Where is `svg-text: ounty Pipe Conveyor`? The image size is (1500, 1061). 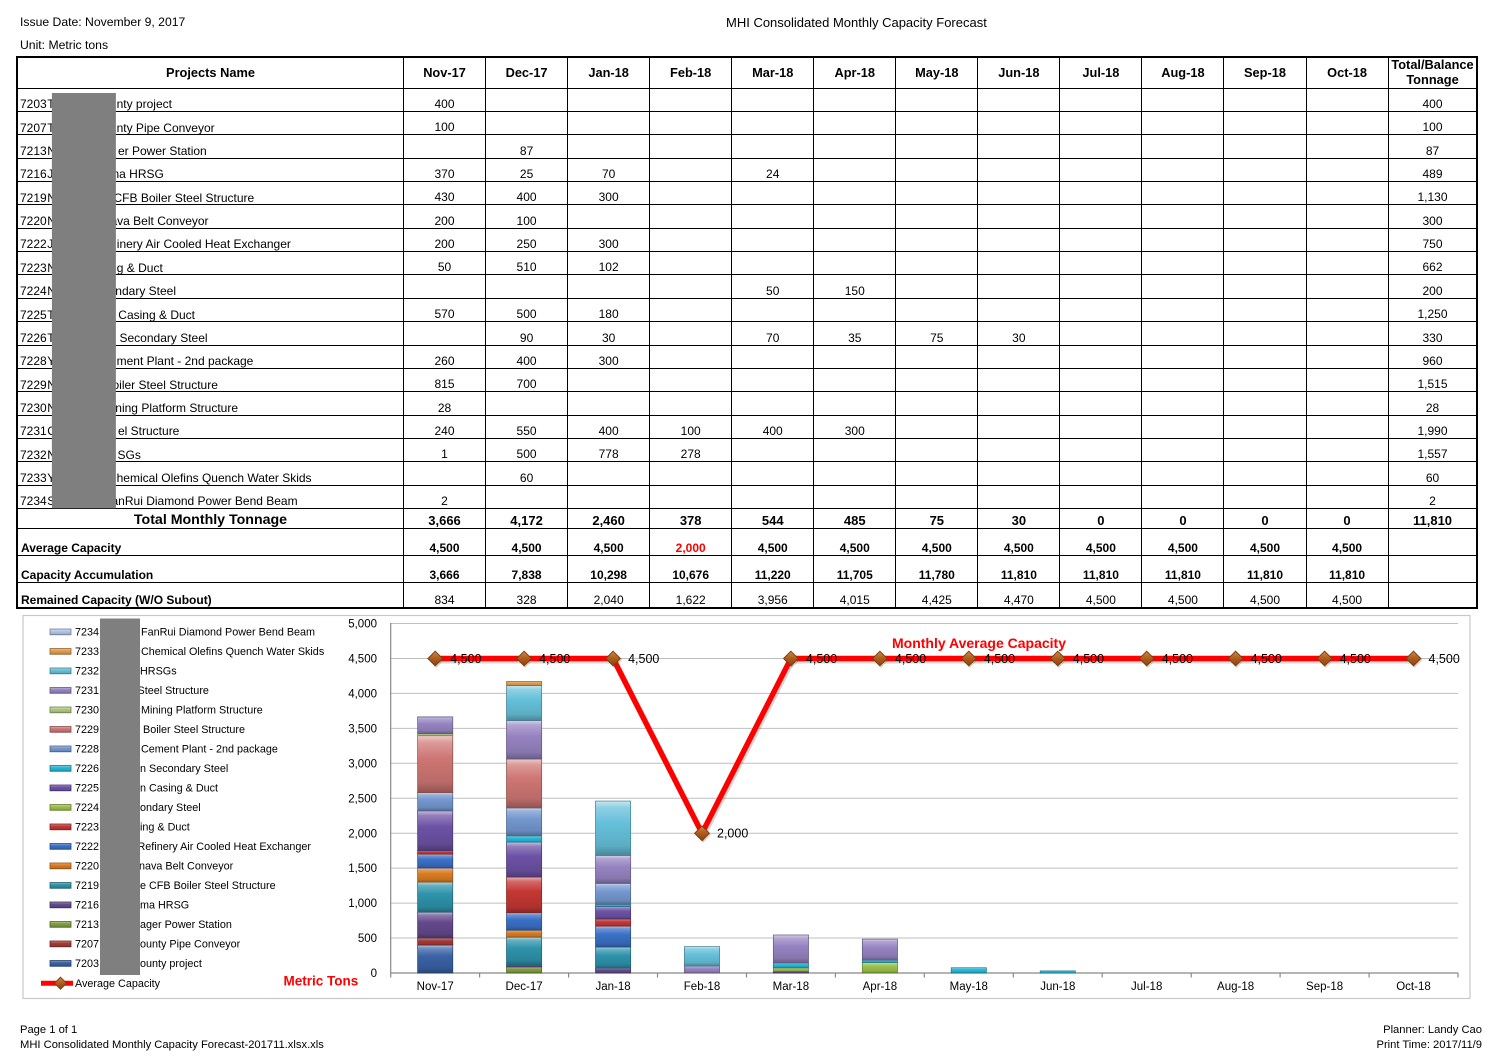 svg-text: ounty Pipe Conveyor is located at coordinates (190, 945).